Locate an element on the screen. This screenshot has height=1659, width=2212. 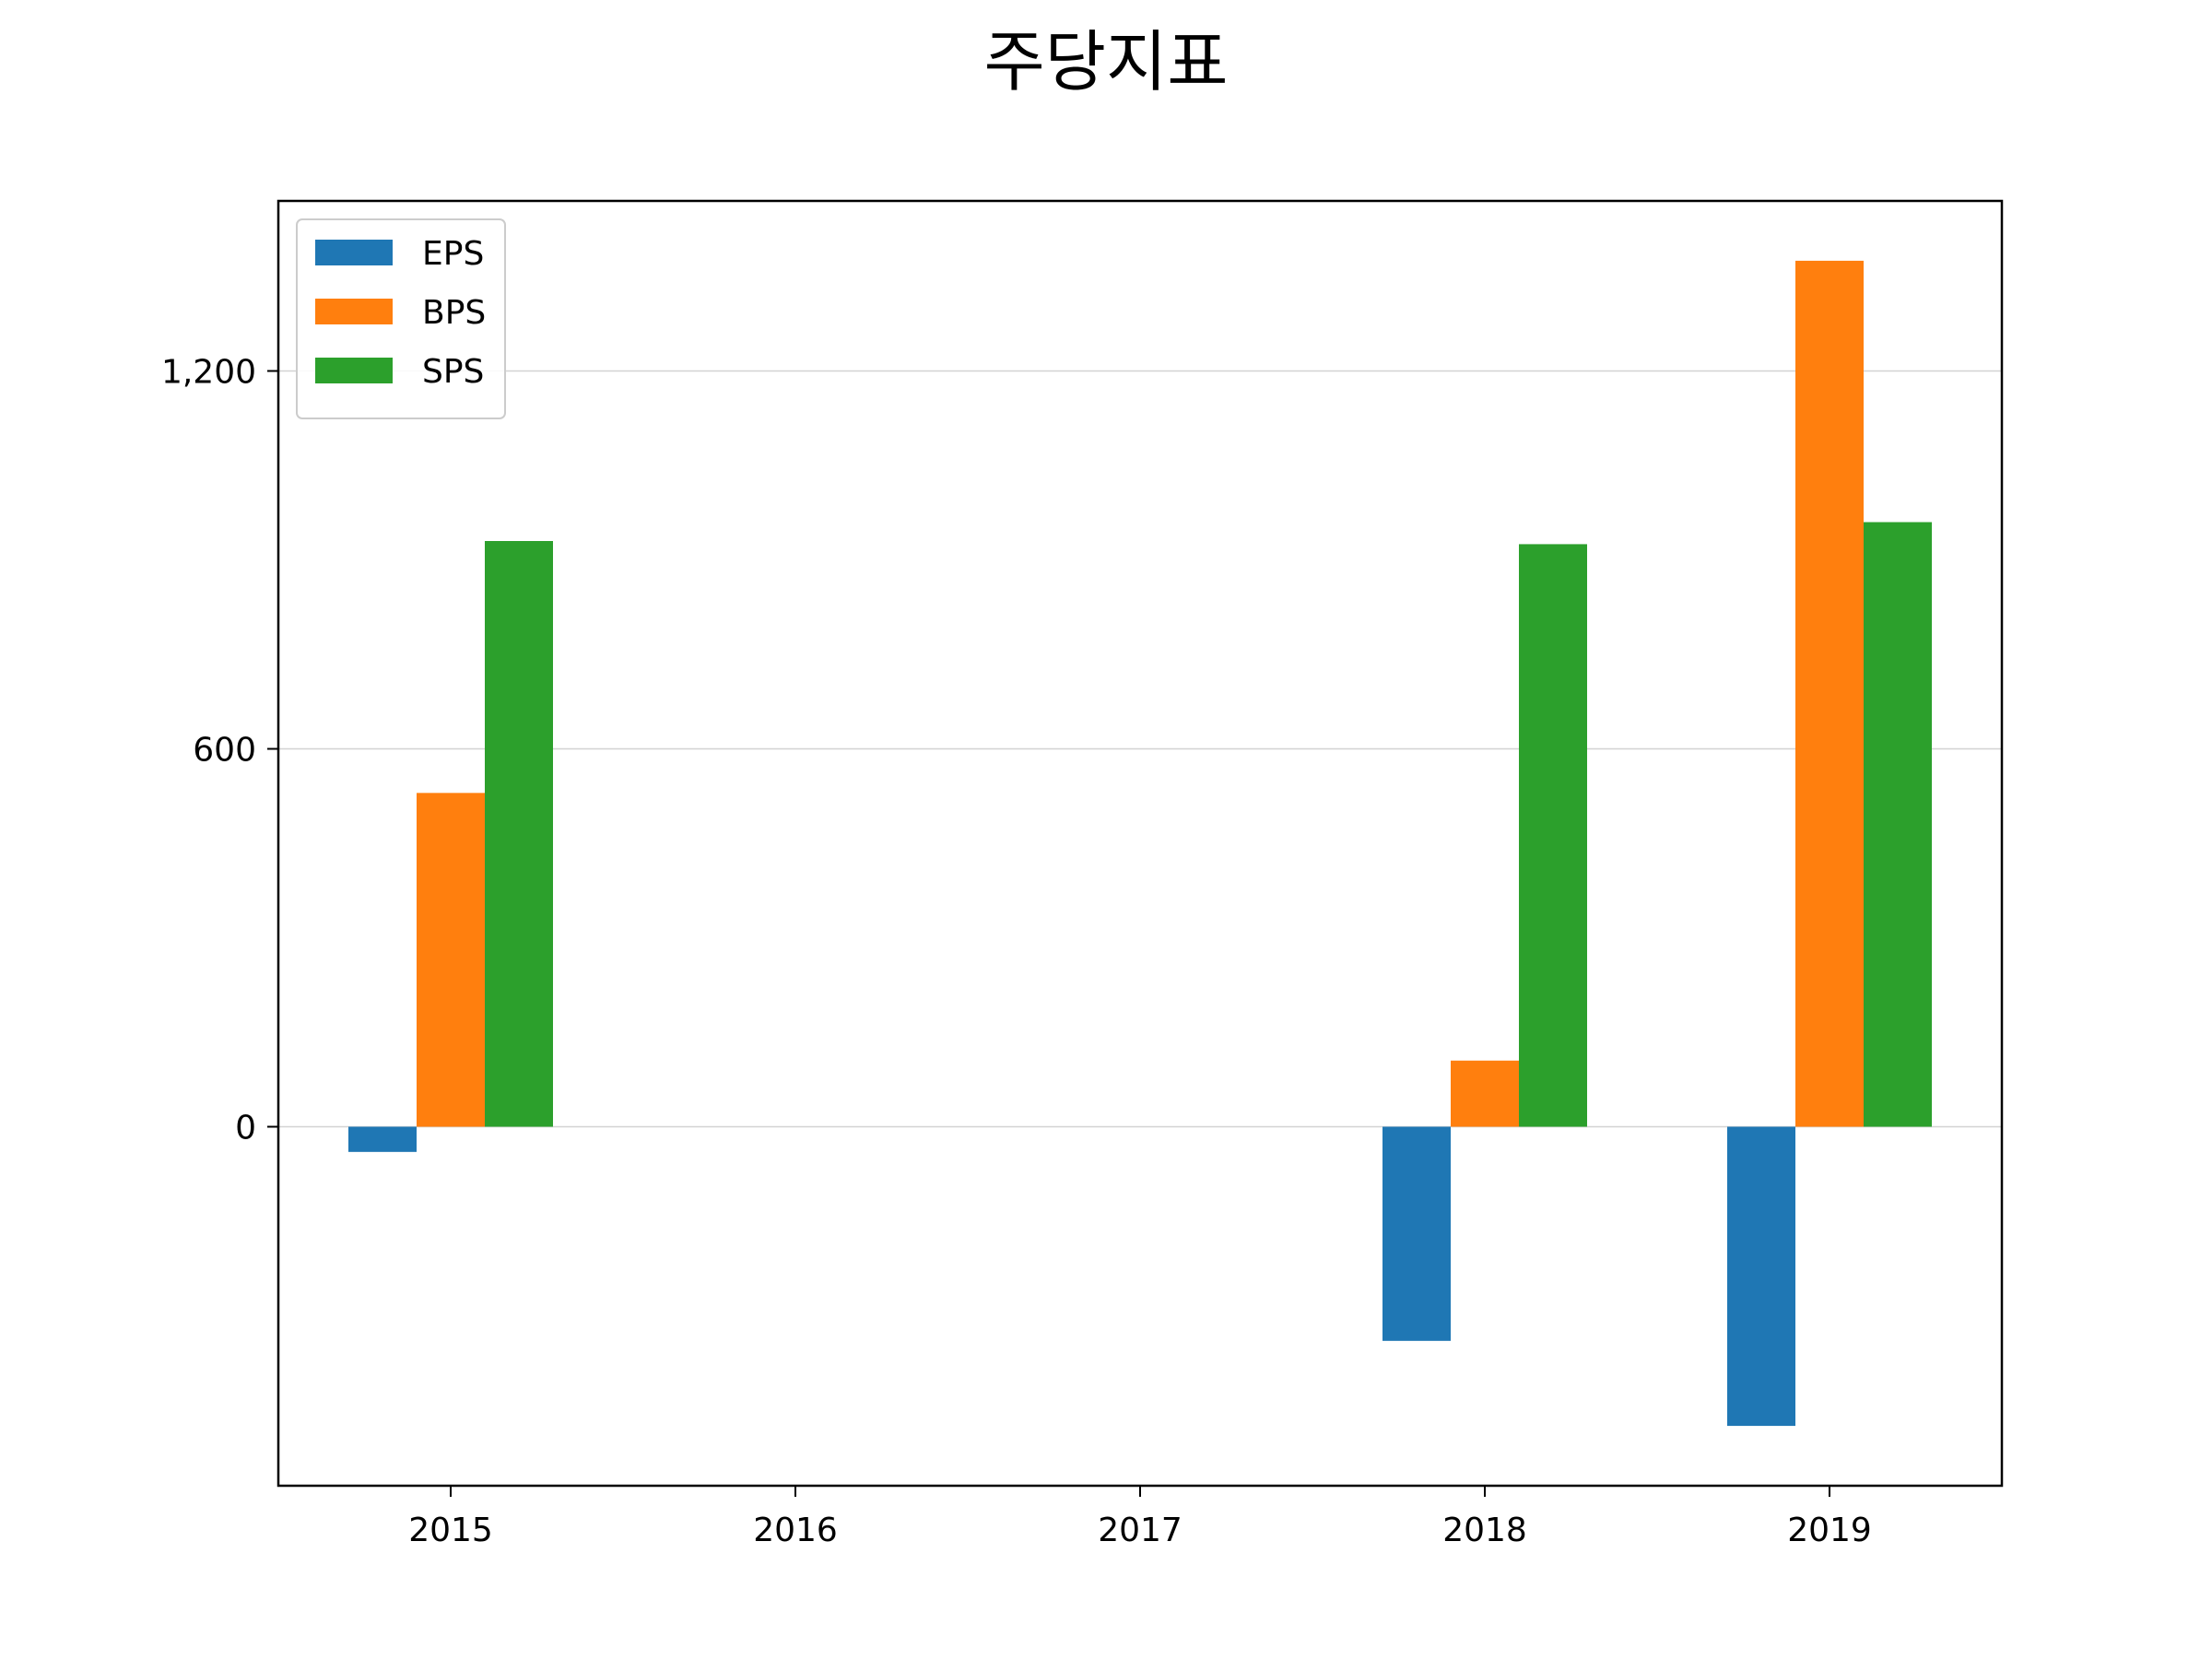
bar-sps-2019 is located at coordinates (1898, 825).